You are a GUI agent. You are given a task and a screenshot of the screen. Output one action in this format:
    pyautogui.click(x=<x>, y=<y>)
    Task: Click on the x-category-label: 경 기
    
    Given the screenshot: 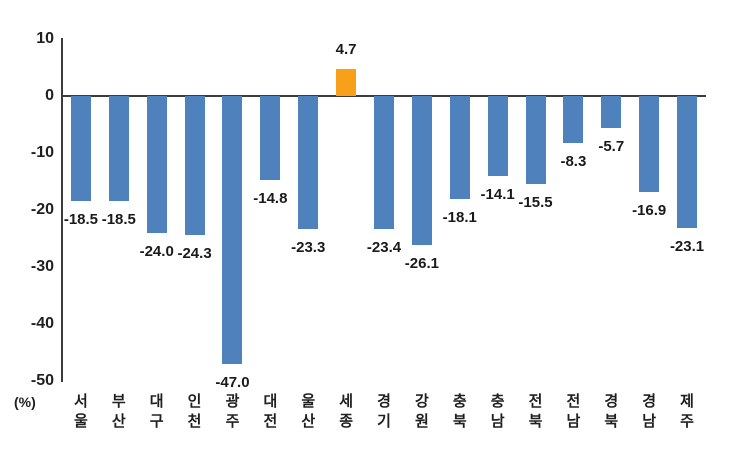 What is the action you would take?
    pyautogui.click(x=384, y=411)
    